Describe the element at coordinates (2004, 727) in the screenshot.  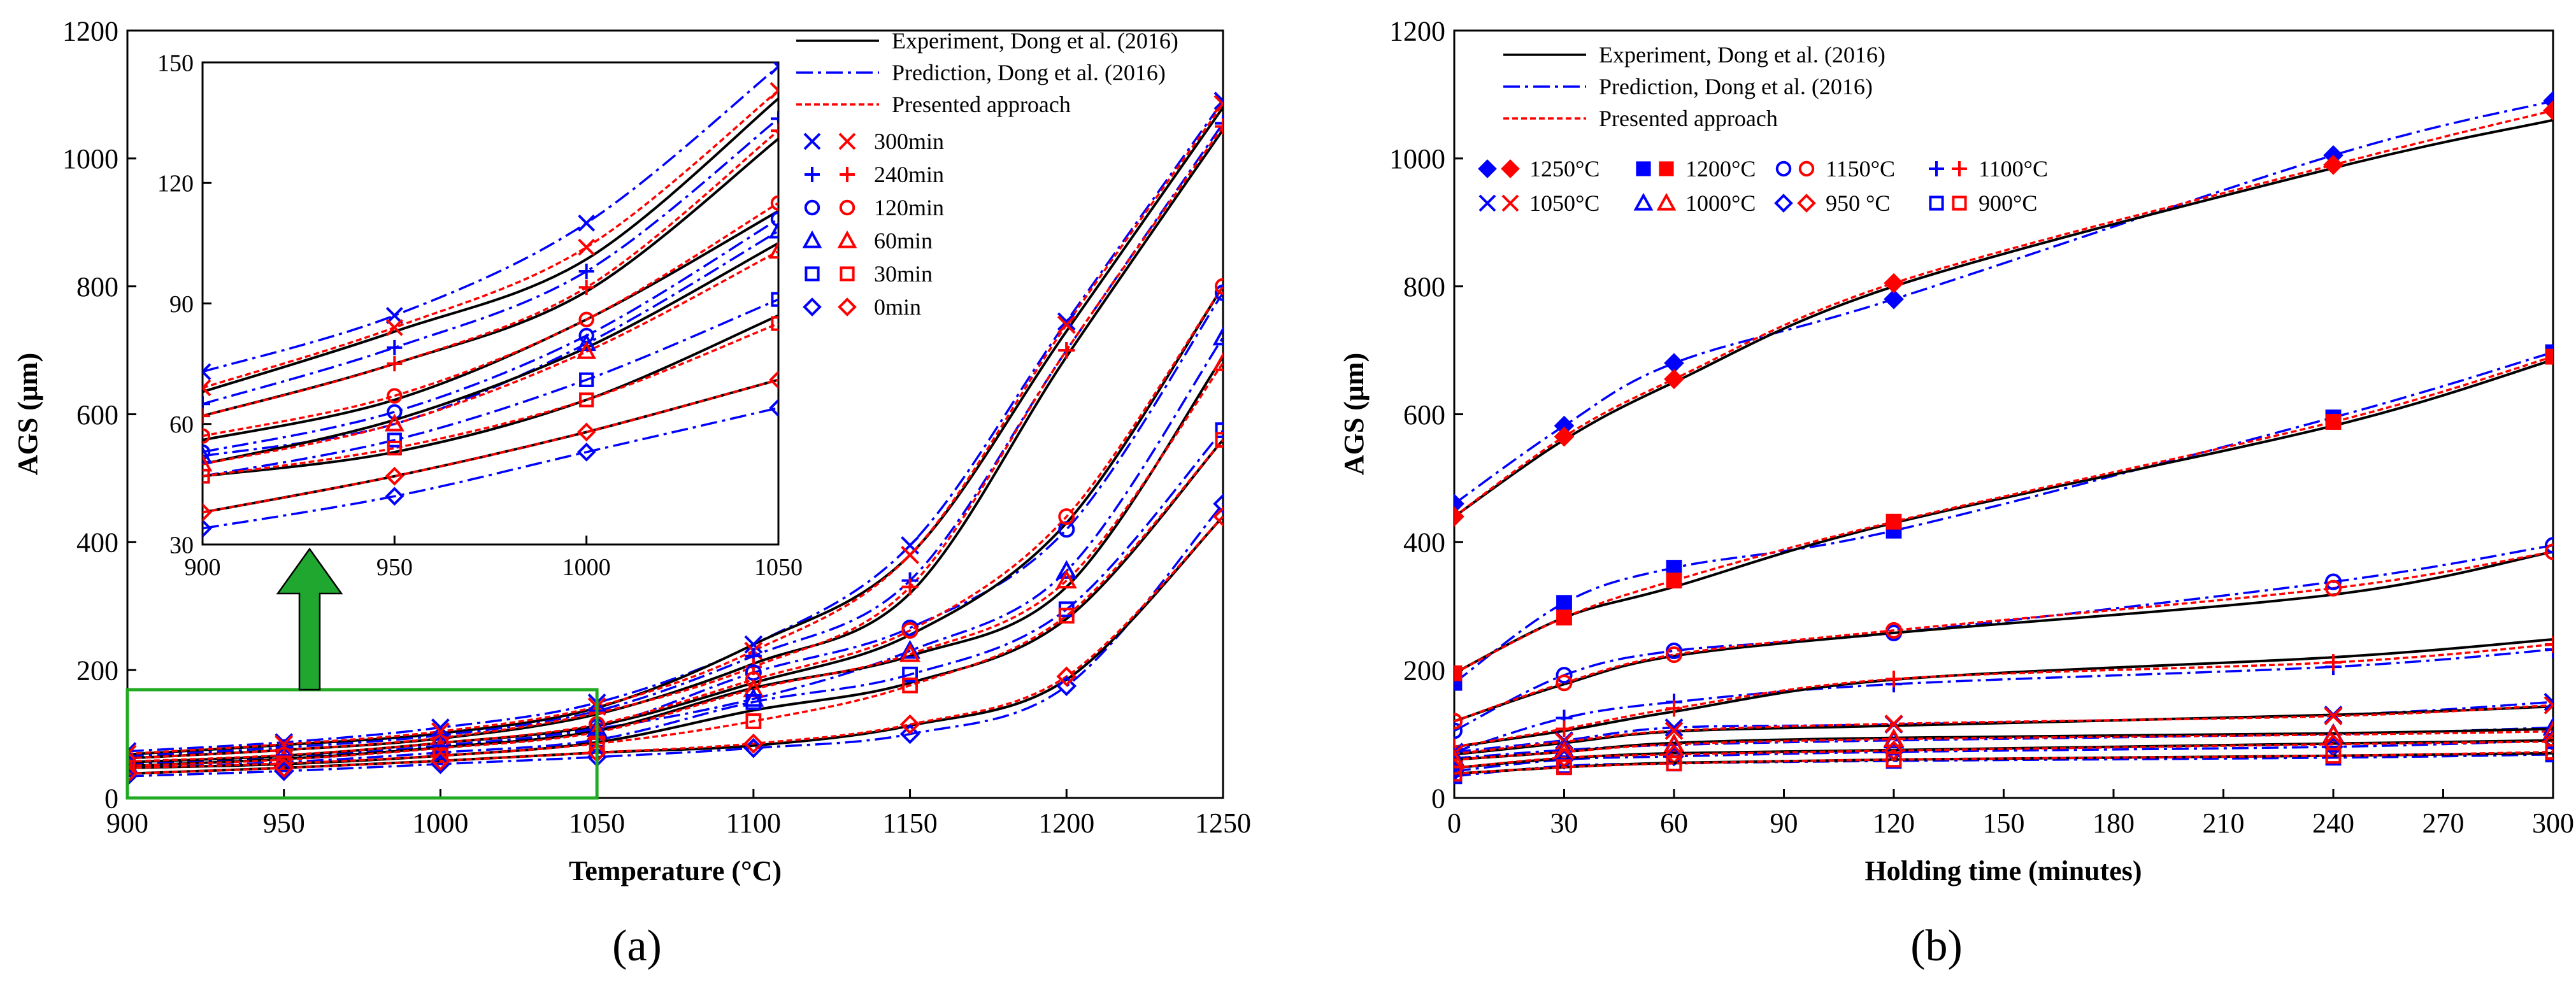
I see `b-series-line-prediction` at that location.